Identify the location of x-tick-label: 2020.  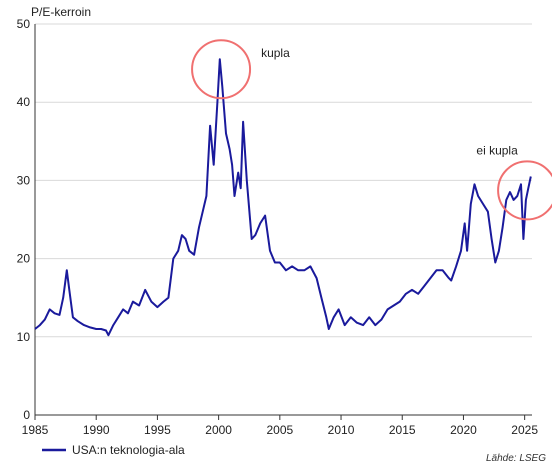
(463, 430).